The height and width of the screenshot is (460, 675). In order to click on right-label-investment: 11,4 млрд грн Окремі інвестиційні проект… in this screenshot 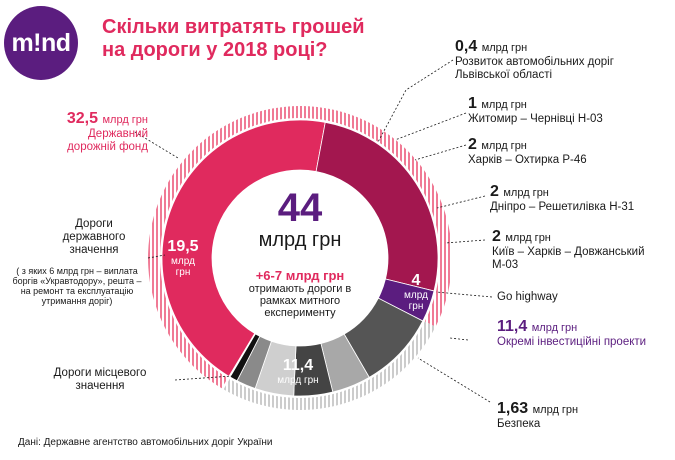, I will do `click(572, 333)`.